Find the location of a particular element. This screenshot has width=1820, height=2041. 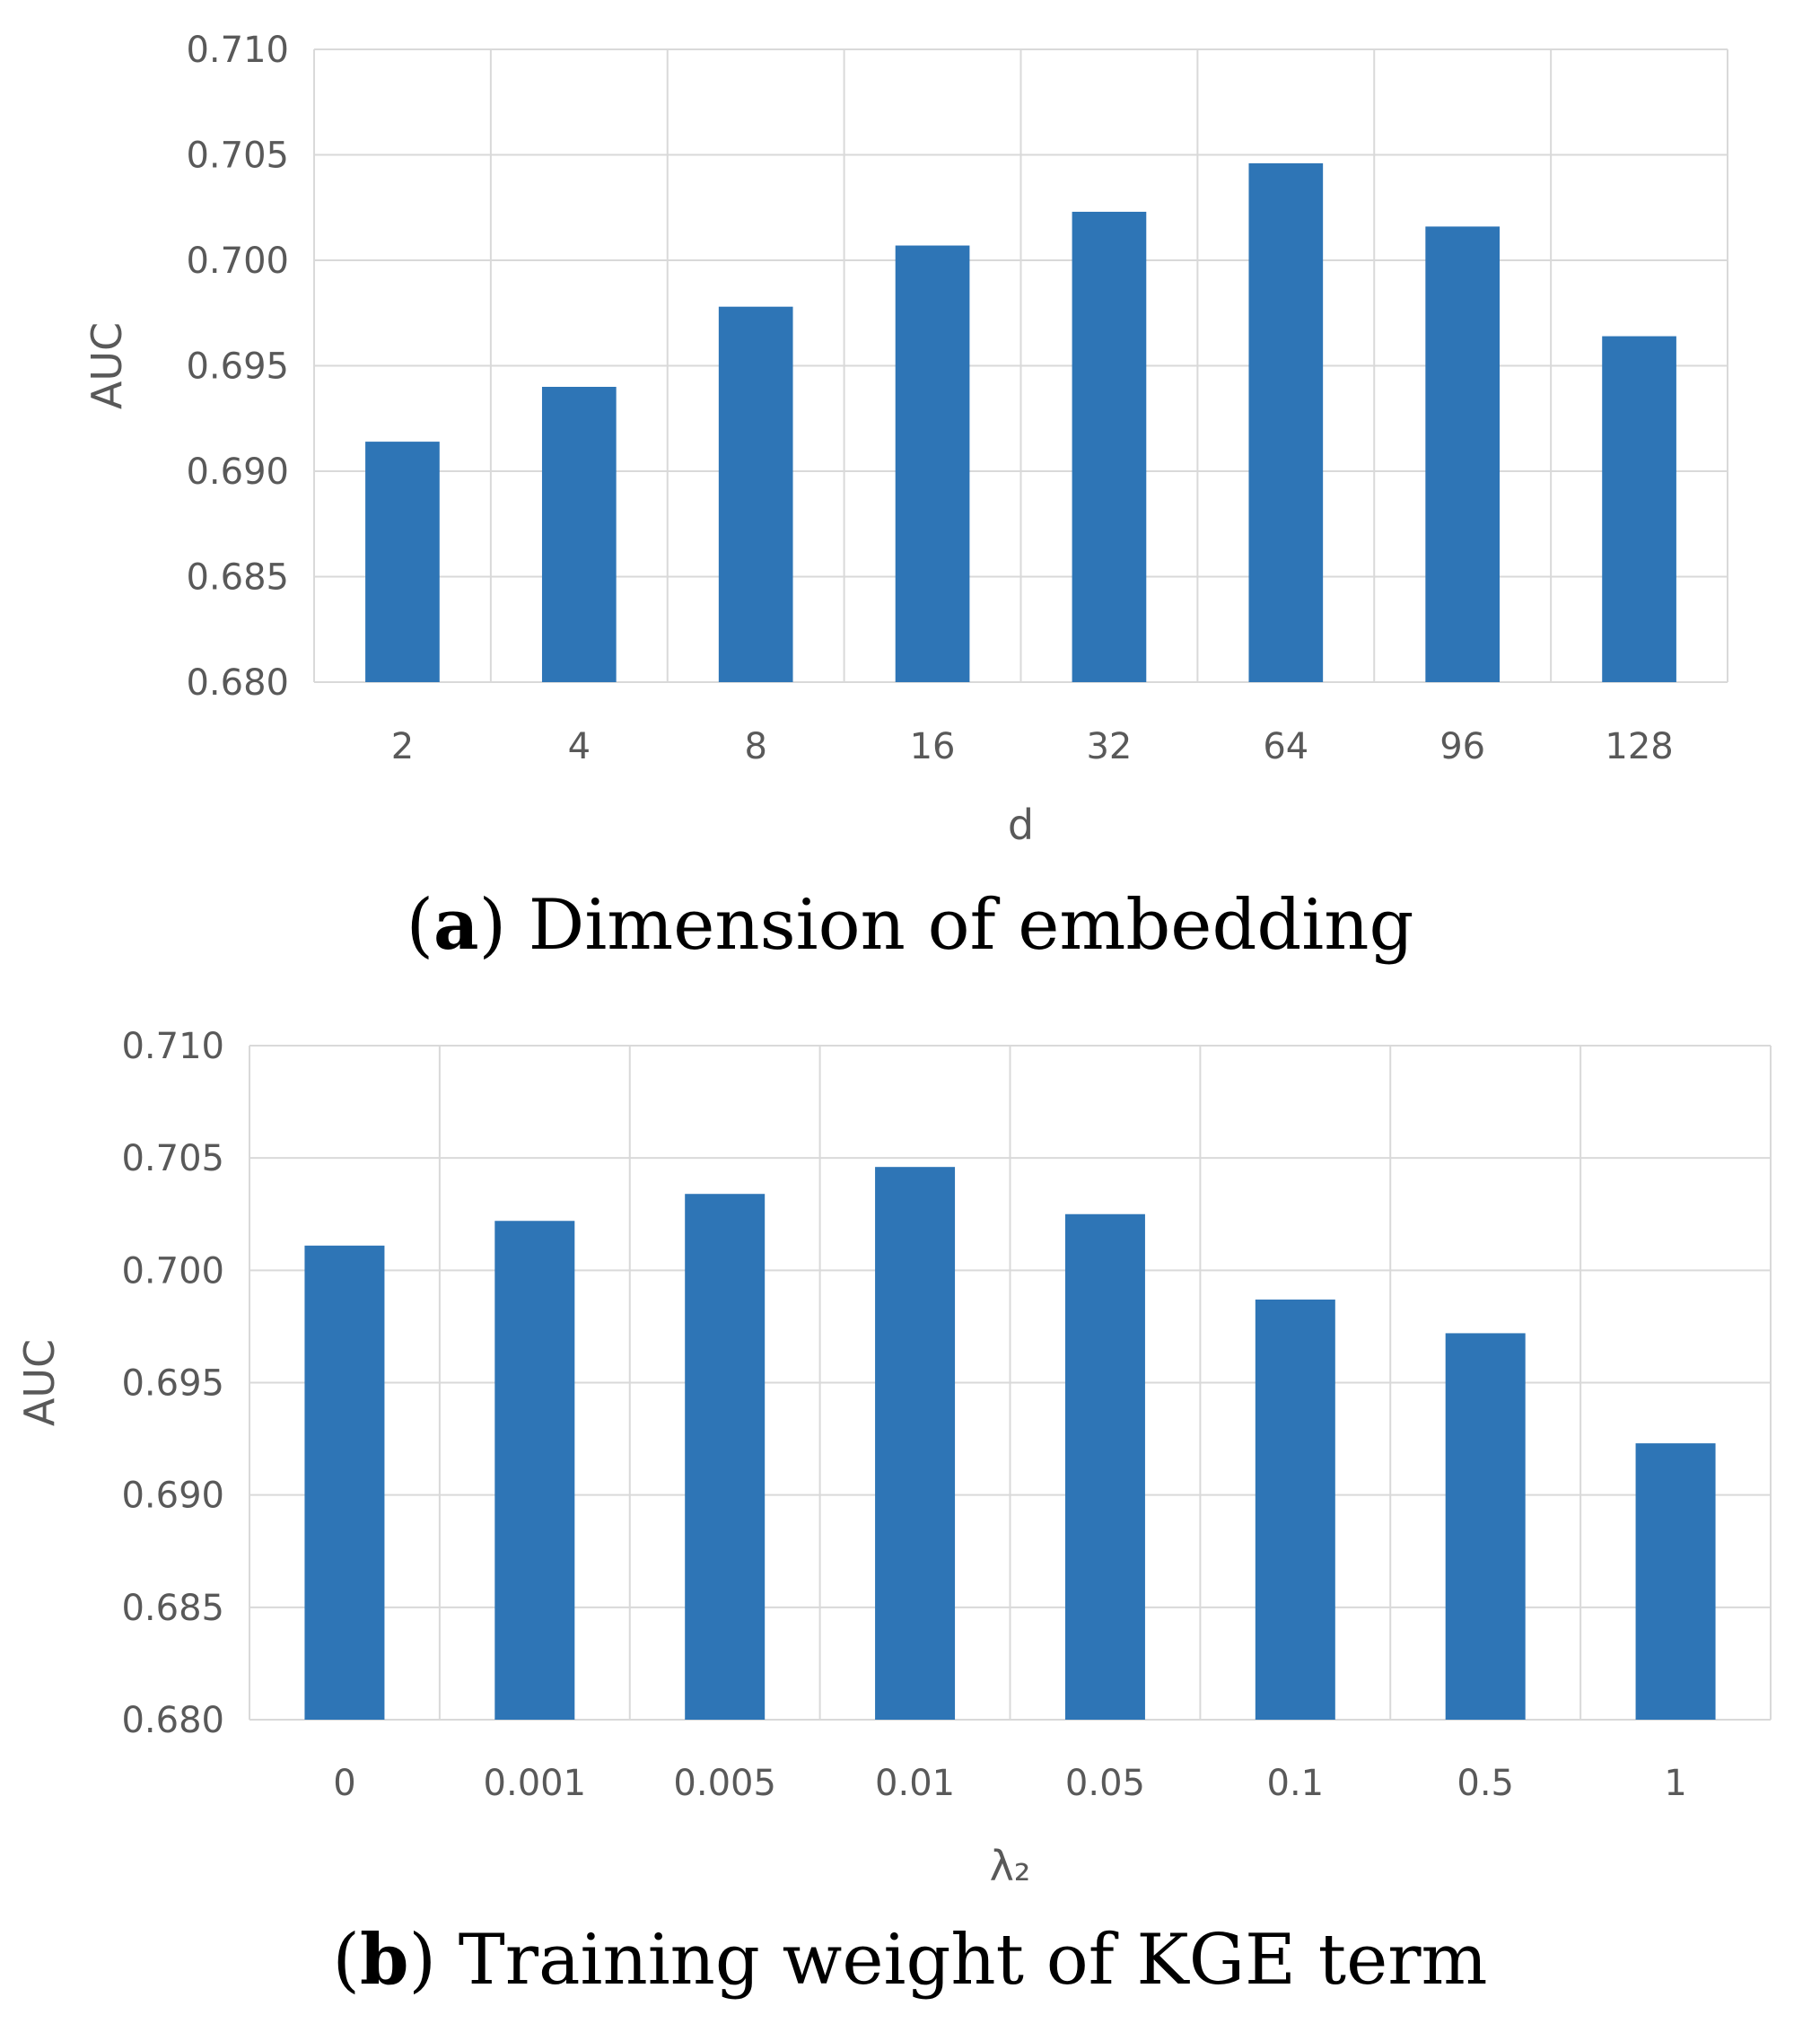

x-axis-title: d is located at coordinates (1021, 825).